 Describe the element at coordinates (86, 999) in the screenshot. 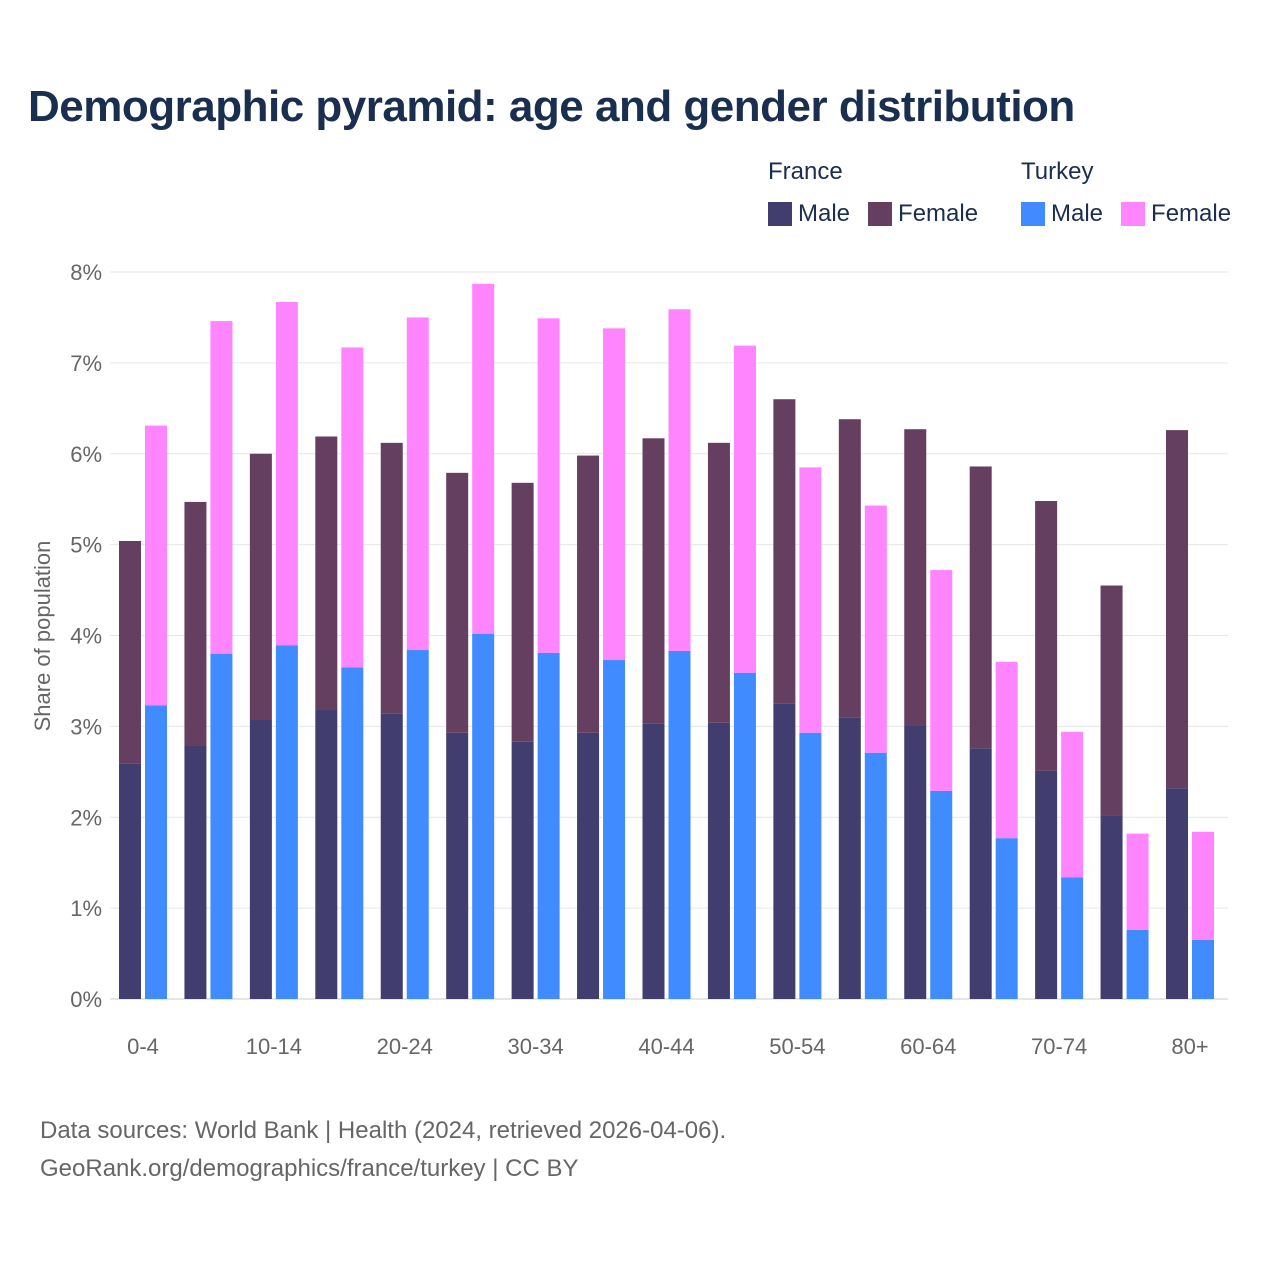

I see `y-tick-label: 0%` at that location.